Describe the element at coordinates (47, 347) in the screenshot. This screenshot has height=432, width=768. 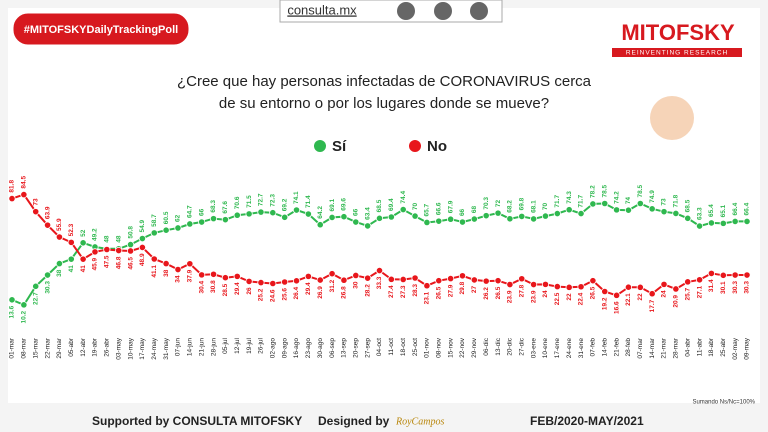
I see `x-tick-label: 22-mar` at that location.